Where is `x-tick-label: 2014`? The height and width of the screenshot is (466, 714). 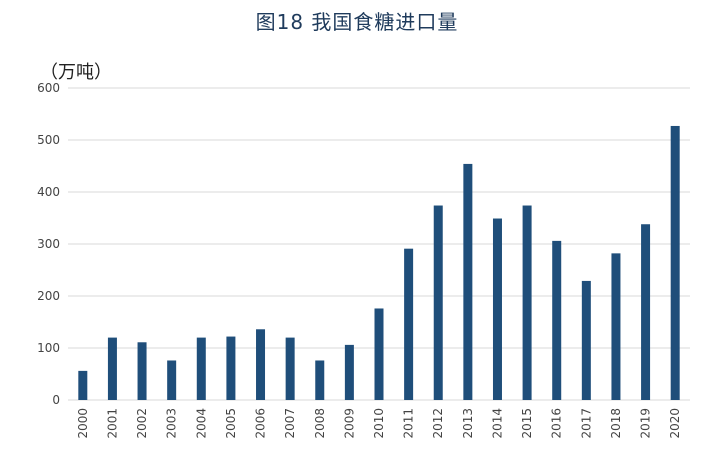
x-tick-label: 2014 is located at coordinates (497, 423).